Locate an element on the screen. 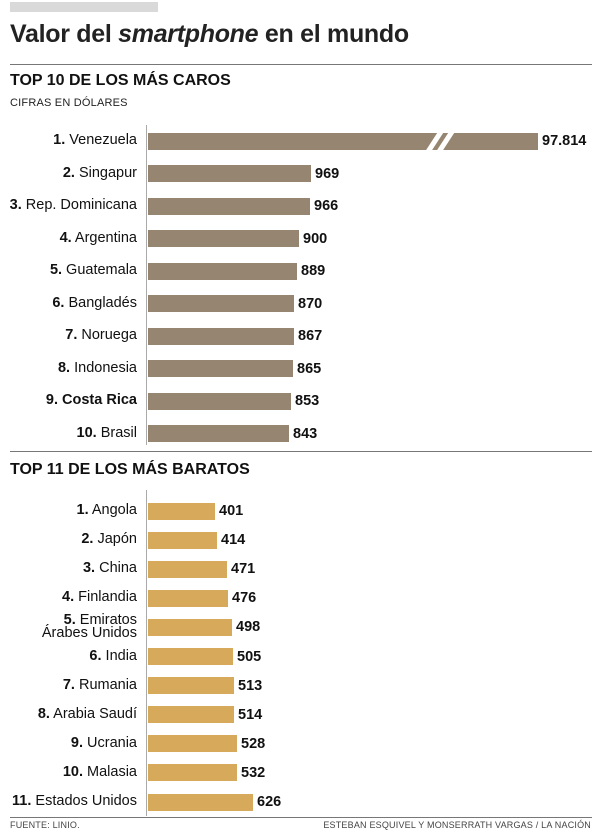 The width and height of the screenshot is (595, 834). bar-value: 853 is located at coordinates (307, 401).